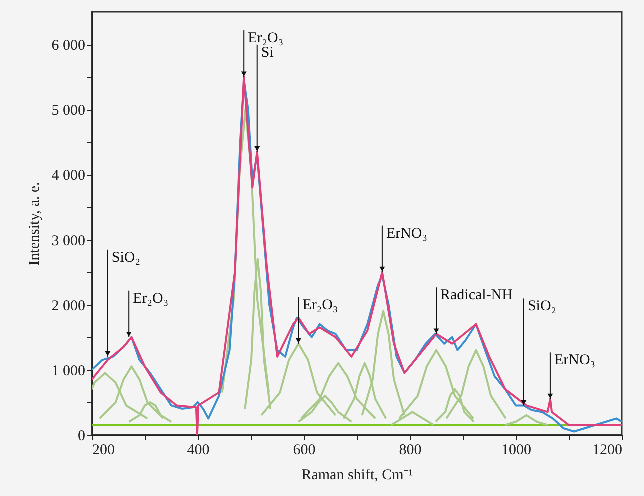  What do you see at coordinates (477, 296) in the screenshot?
I see `annotation: Radical-NH` at bounding box center [477, 296].